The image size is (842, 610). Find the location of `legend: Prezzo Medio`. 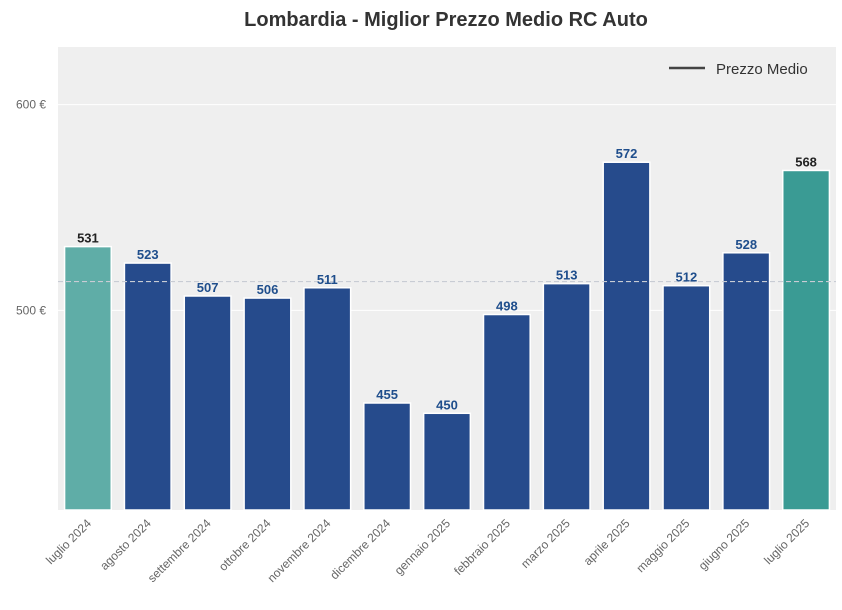

legend: Prezzo Medio is located at coordinates (738, 69).